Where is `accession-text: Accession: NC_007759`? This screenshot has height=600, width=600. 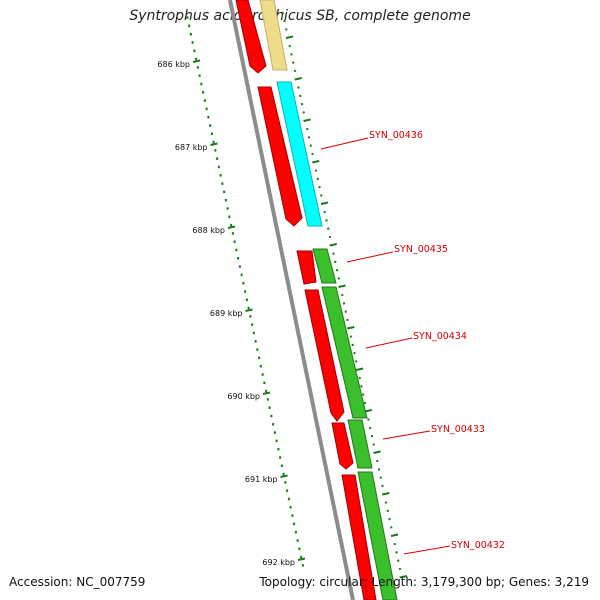
accession-text: Accession: NC_007759 is located at coordinates (77, 582).